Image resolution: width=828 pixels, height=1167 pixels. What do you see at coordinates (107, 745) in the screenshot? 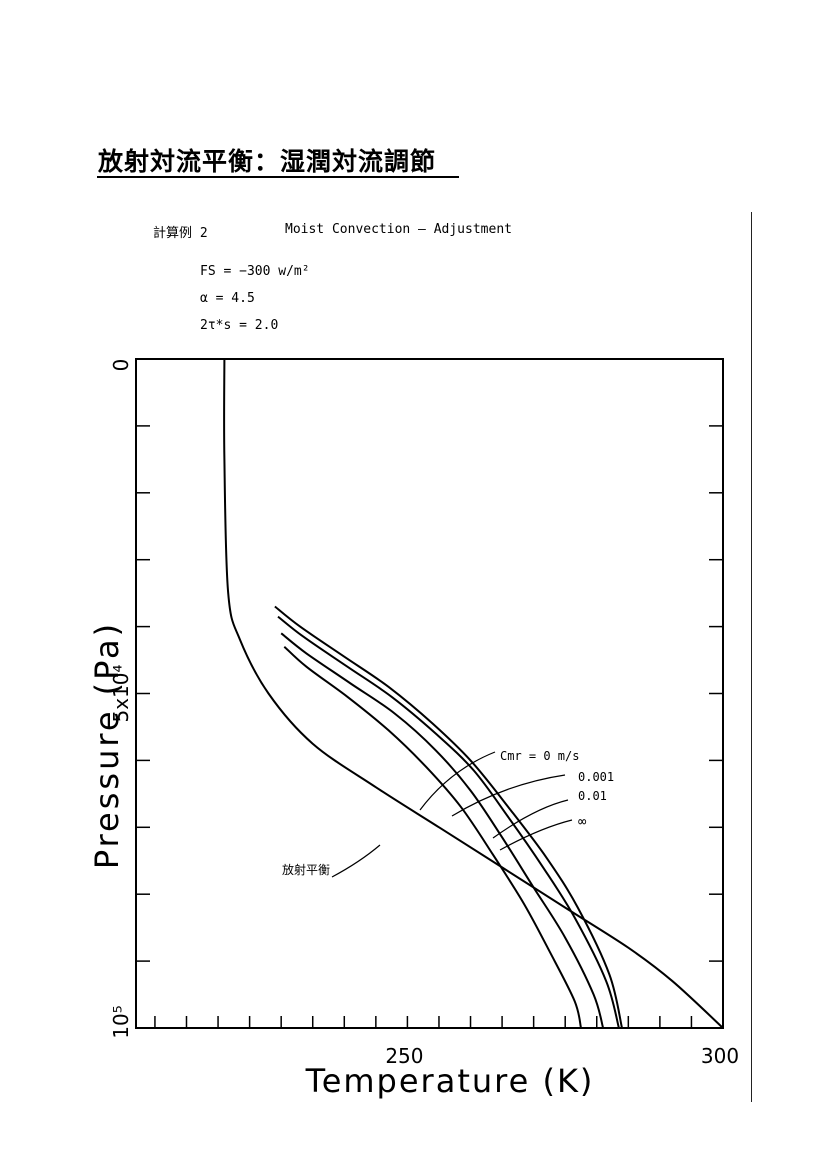
I see `y-axis-label: Pressure (Pa)` at bounding box center [107, 745].